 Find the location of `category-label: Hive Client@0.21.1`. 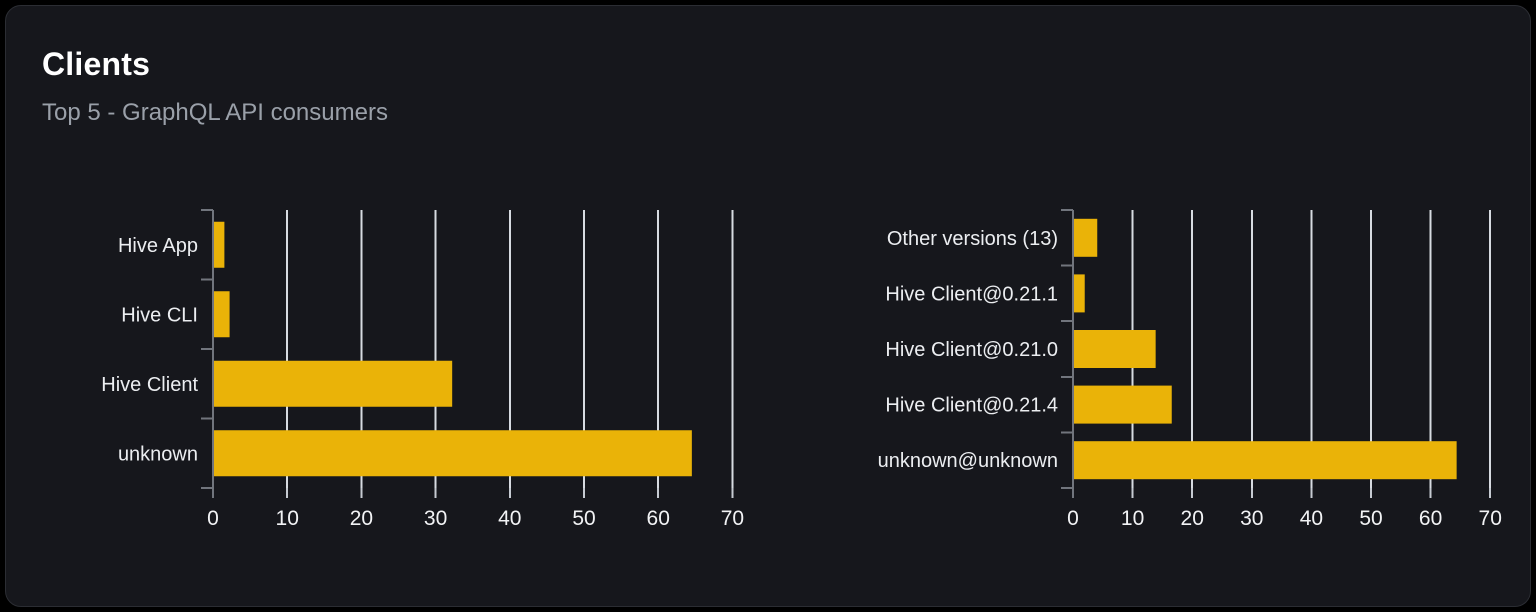

category-label: Hive Client@0.21.1 is located at coordinates (971, 294).